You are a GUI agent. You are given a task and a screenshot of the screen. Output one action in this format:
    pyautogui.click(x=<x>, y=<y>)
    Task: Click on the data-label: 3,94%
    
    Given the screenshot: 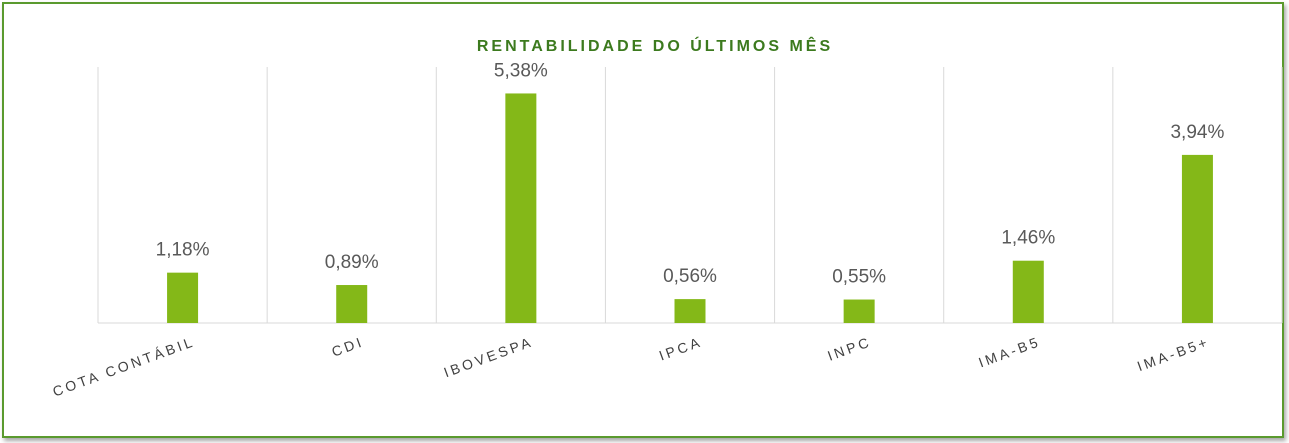 What is the action you would take?
    pyautogui.click(x=1197, y=132)
    